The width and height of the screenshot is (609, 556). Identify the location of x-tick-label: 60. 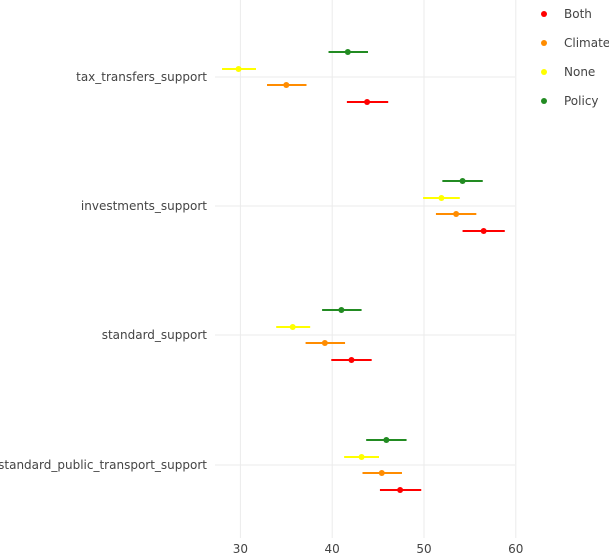
(515, 549).